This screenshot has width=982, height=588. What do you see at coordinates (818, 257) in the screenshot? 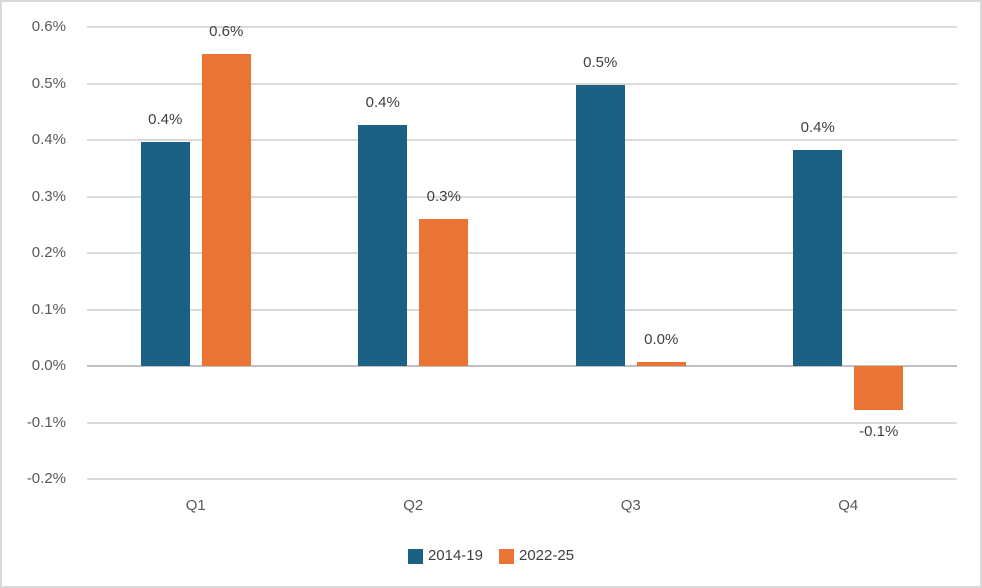
I see `bar-2014-19-Q4` at bounding box center [818, 257].